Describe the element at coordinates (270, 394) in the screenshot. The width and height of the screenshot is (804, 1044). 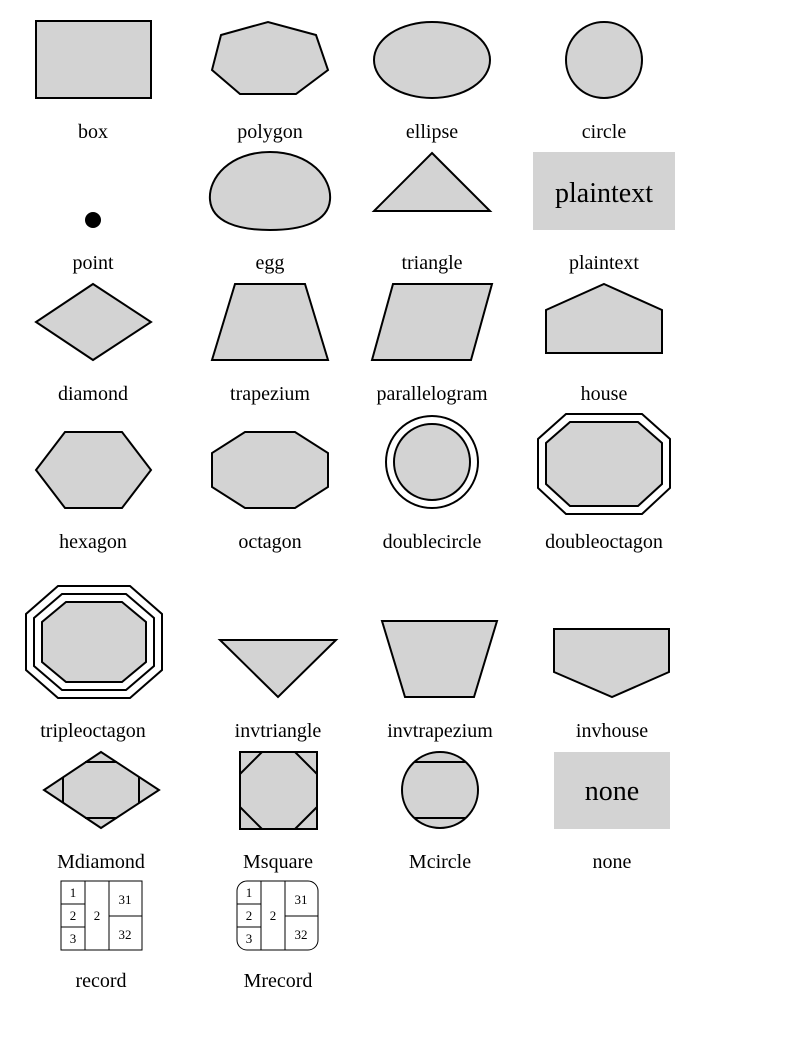
I see `label-trapezium: trapezium` at that location.